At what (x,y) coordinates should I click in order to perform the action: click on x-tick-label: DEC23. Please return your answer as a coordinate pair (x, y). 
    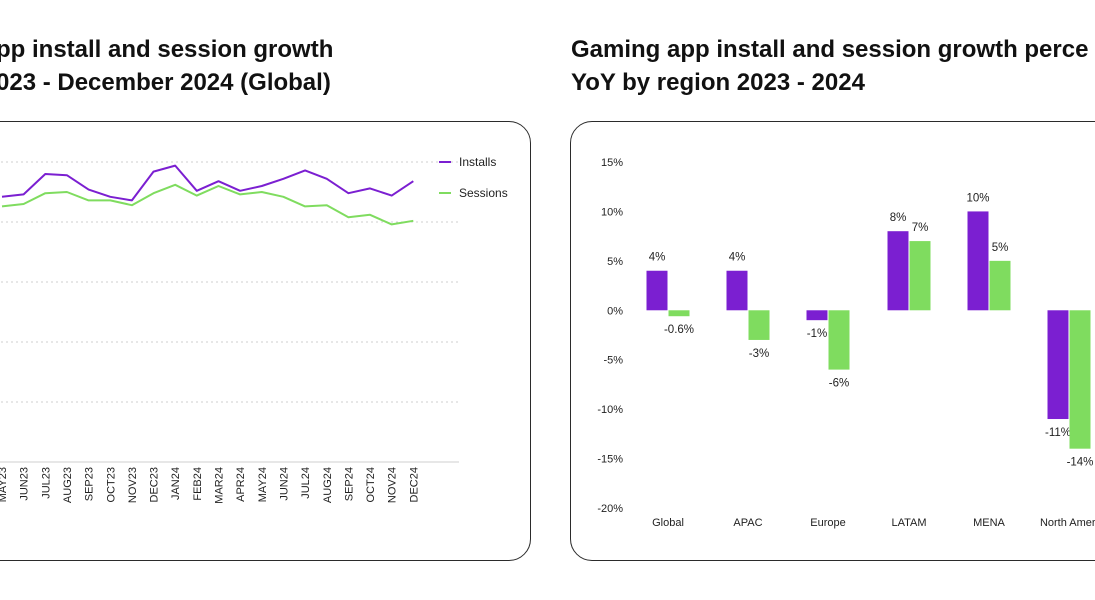
    Looking at the image, I should click on (155, 484).